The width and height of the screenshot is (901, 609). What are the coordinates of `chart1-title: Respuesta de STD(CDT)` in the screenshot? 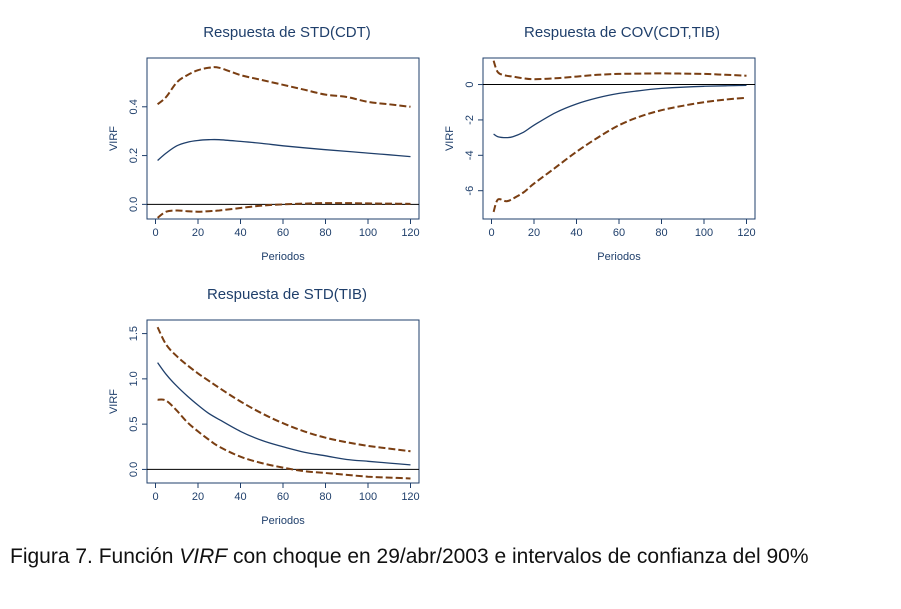 It's located at (287, 32).